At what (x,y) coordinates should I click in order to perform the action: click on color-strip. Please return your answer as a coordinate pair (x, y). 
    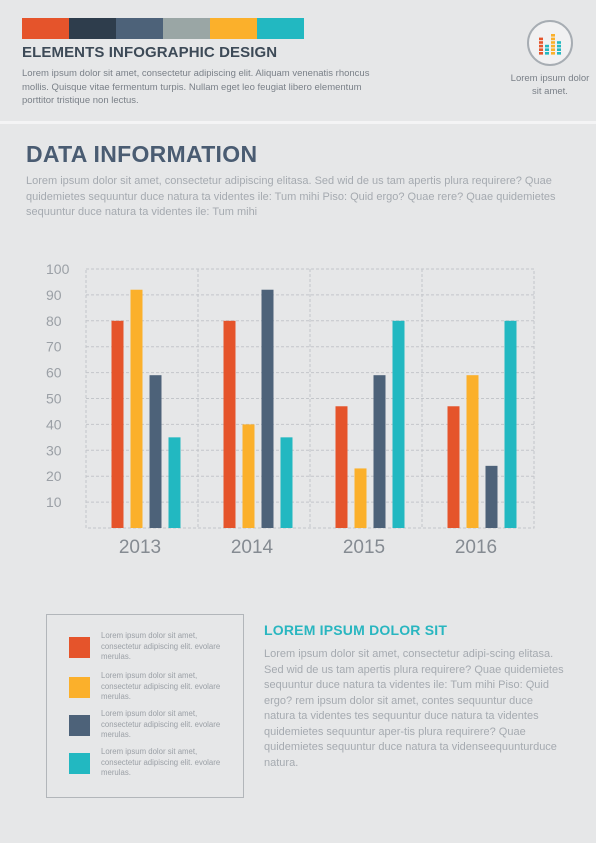
    Looking at the image, I should click on (163, 28).